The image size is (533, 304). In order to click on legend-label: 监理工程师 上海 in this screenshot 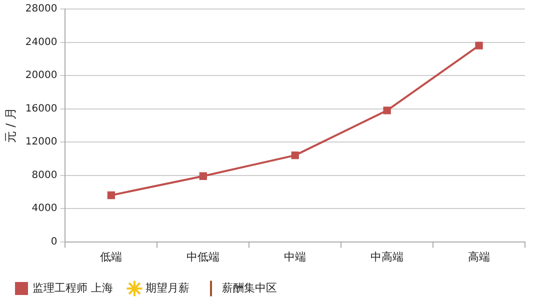, I will do `click(72, 287)`.